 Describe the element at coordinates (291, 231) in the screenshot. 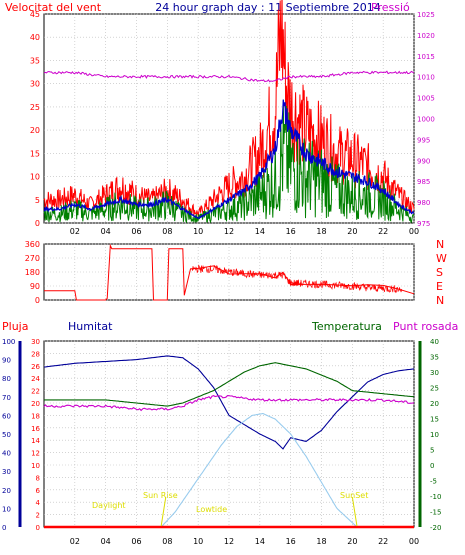

I see `wind-x-tick: 16` at that location.